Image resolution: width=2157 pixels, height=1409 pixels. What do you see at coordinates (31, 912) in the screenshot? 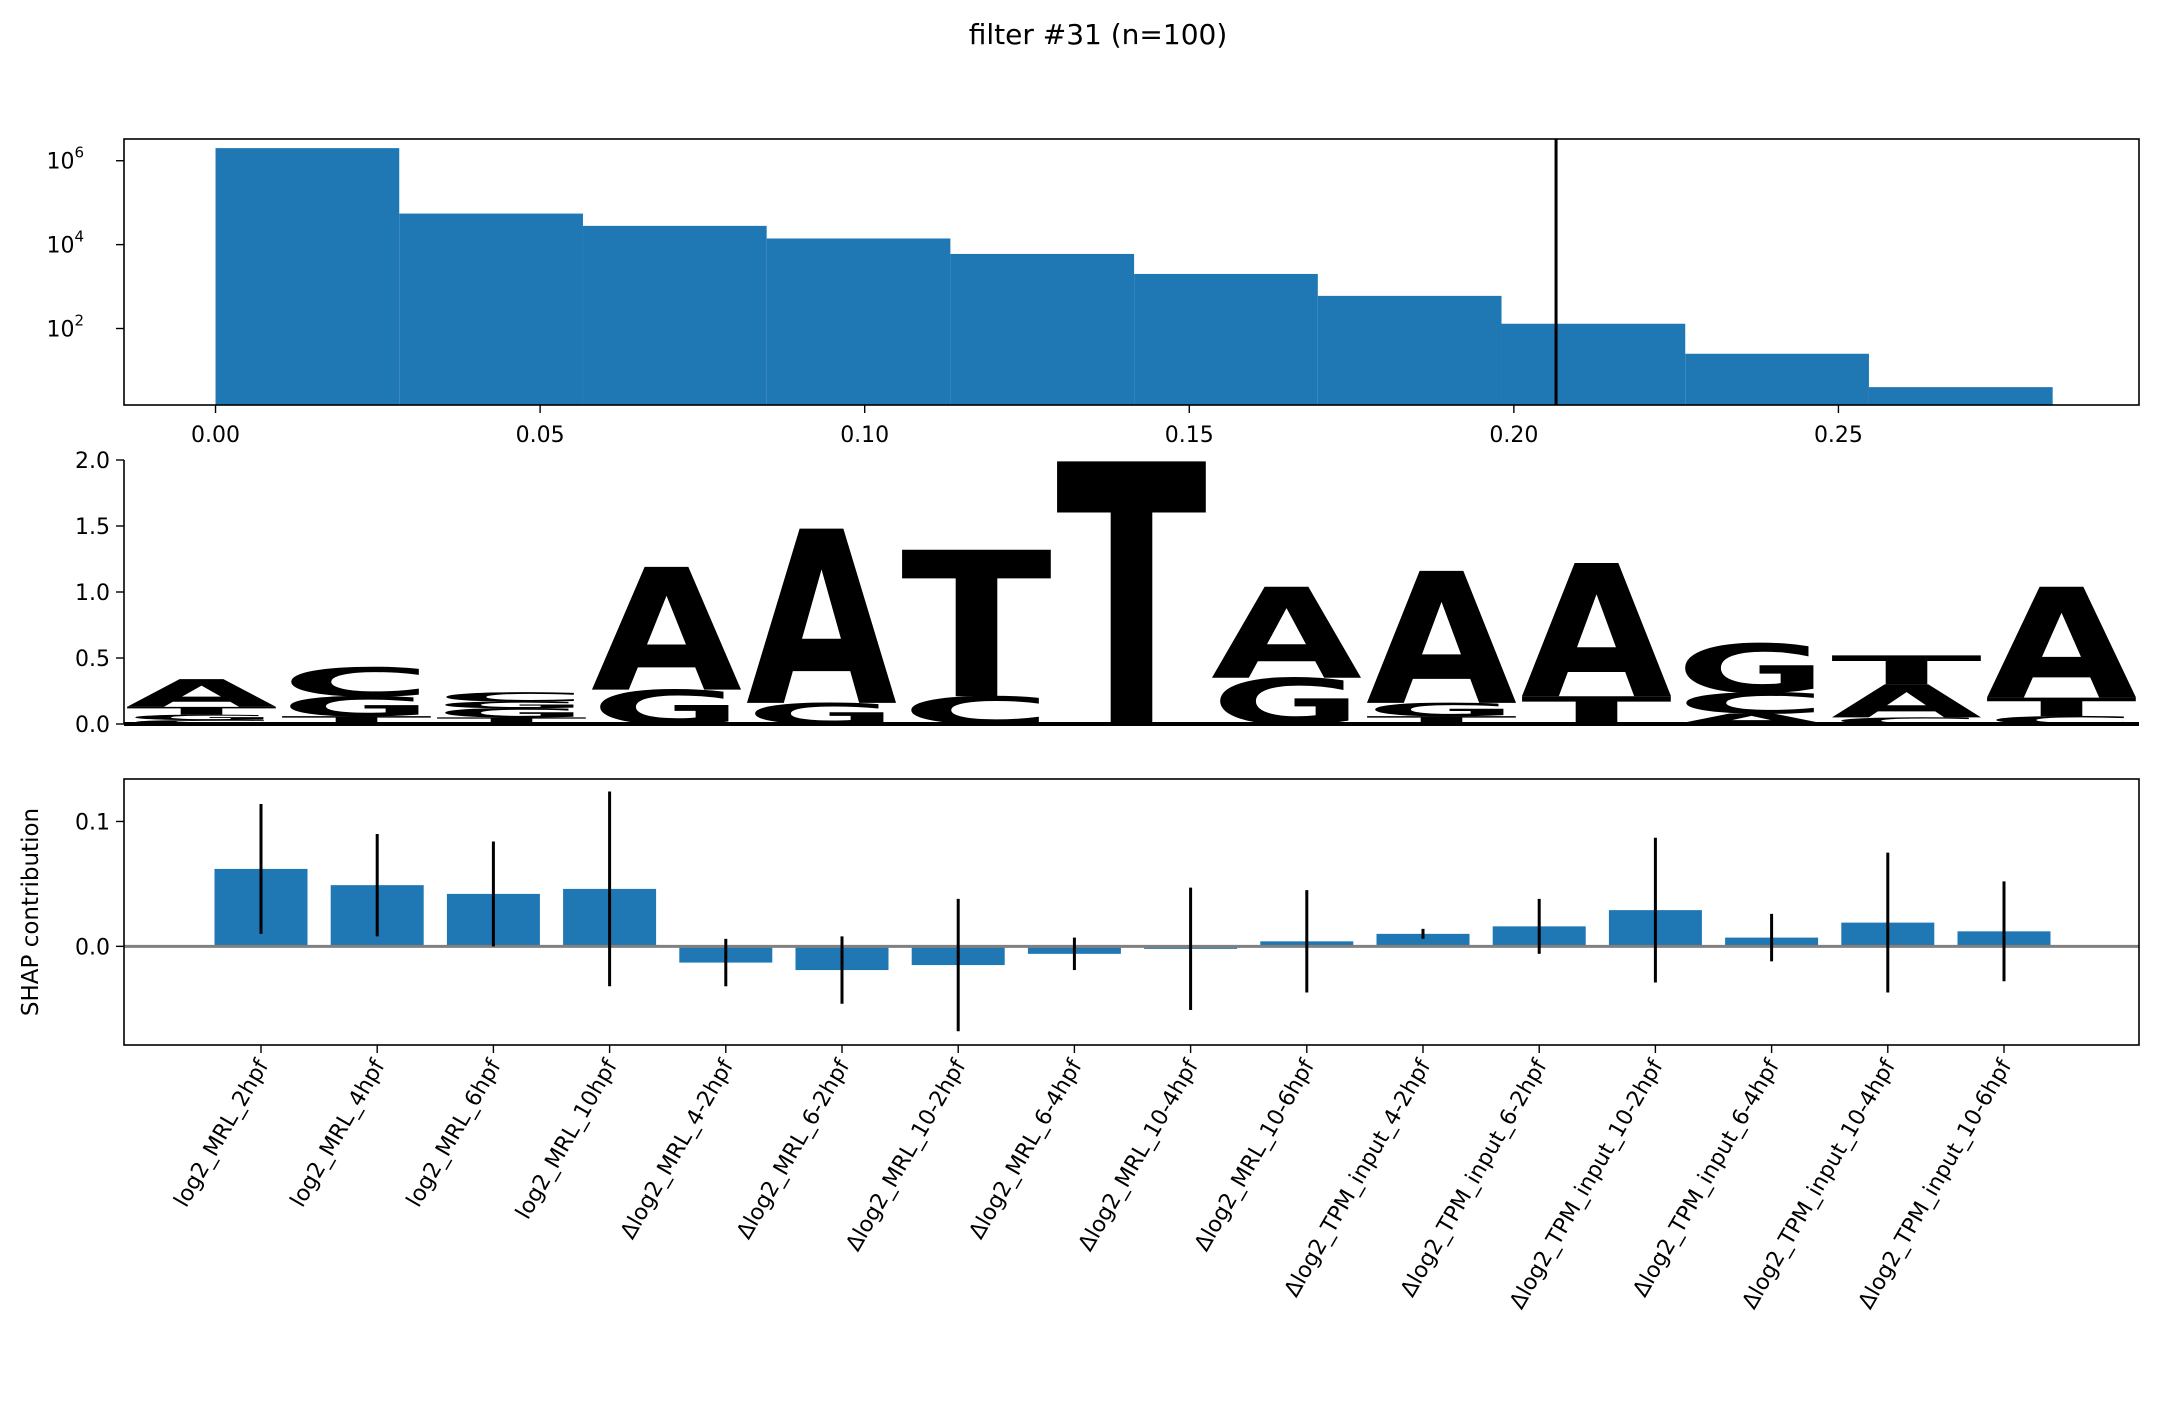
I see `shap-y-axis-label: SHAP contribution` at bounding box center [31, 912].